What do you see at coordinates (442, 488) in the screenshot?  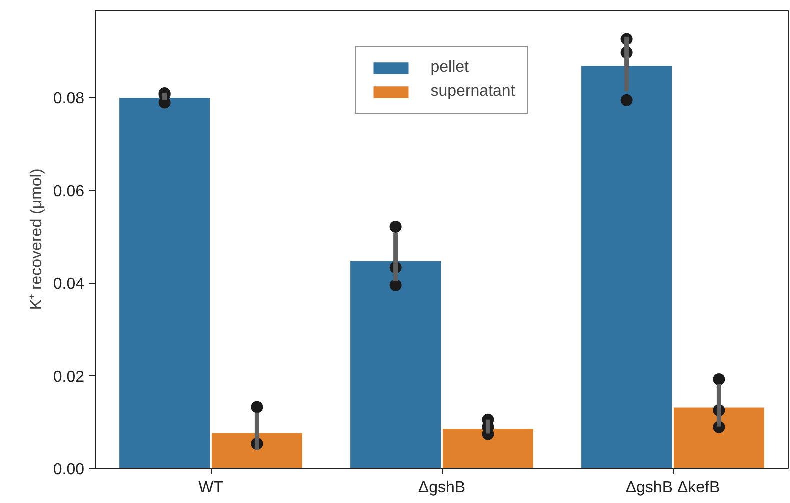 I see `x-tick-label: ΔgshB` at bounding box center [442, 488].